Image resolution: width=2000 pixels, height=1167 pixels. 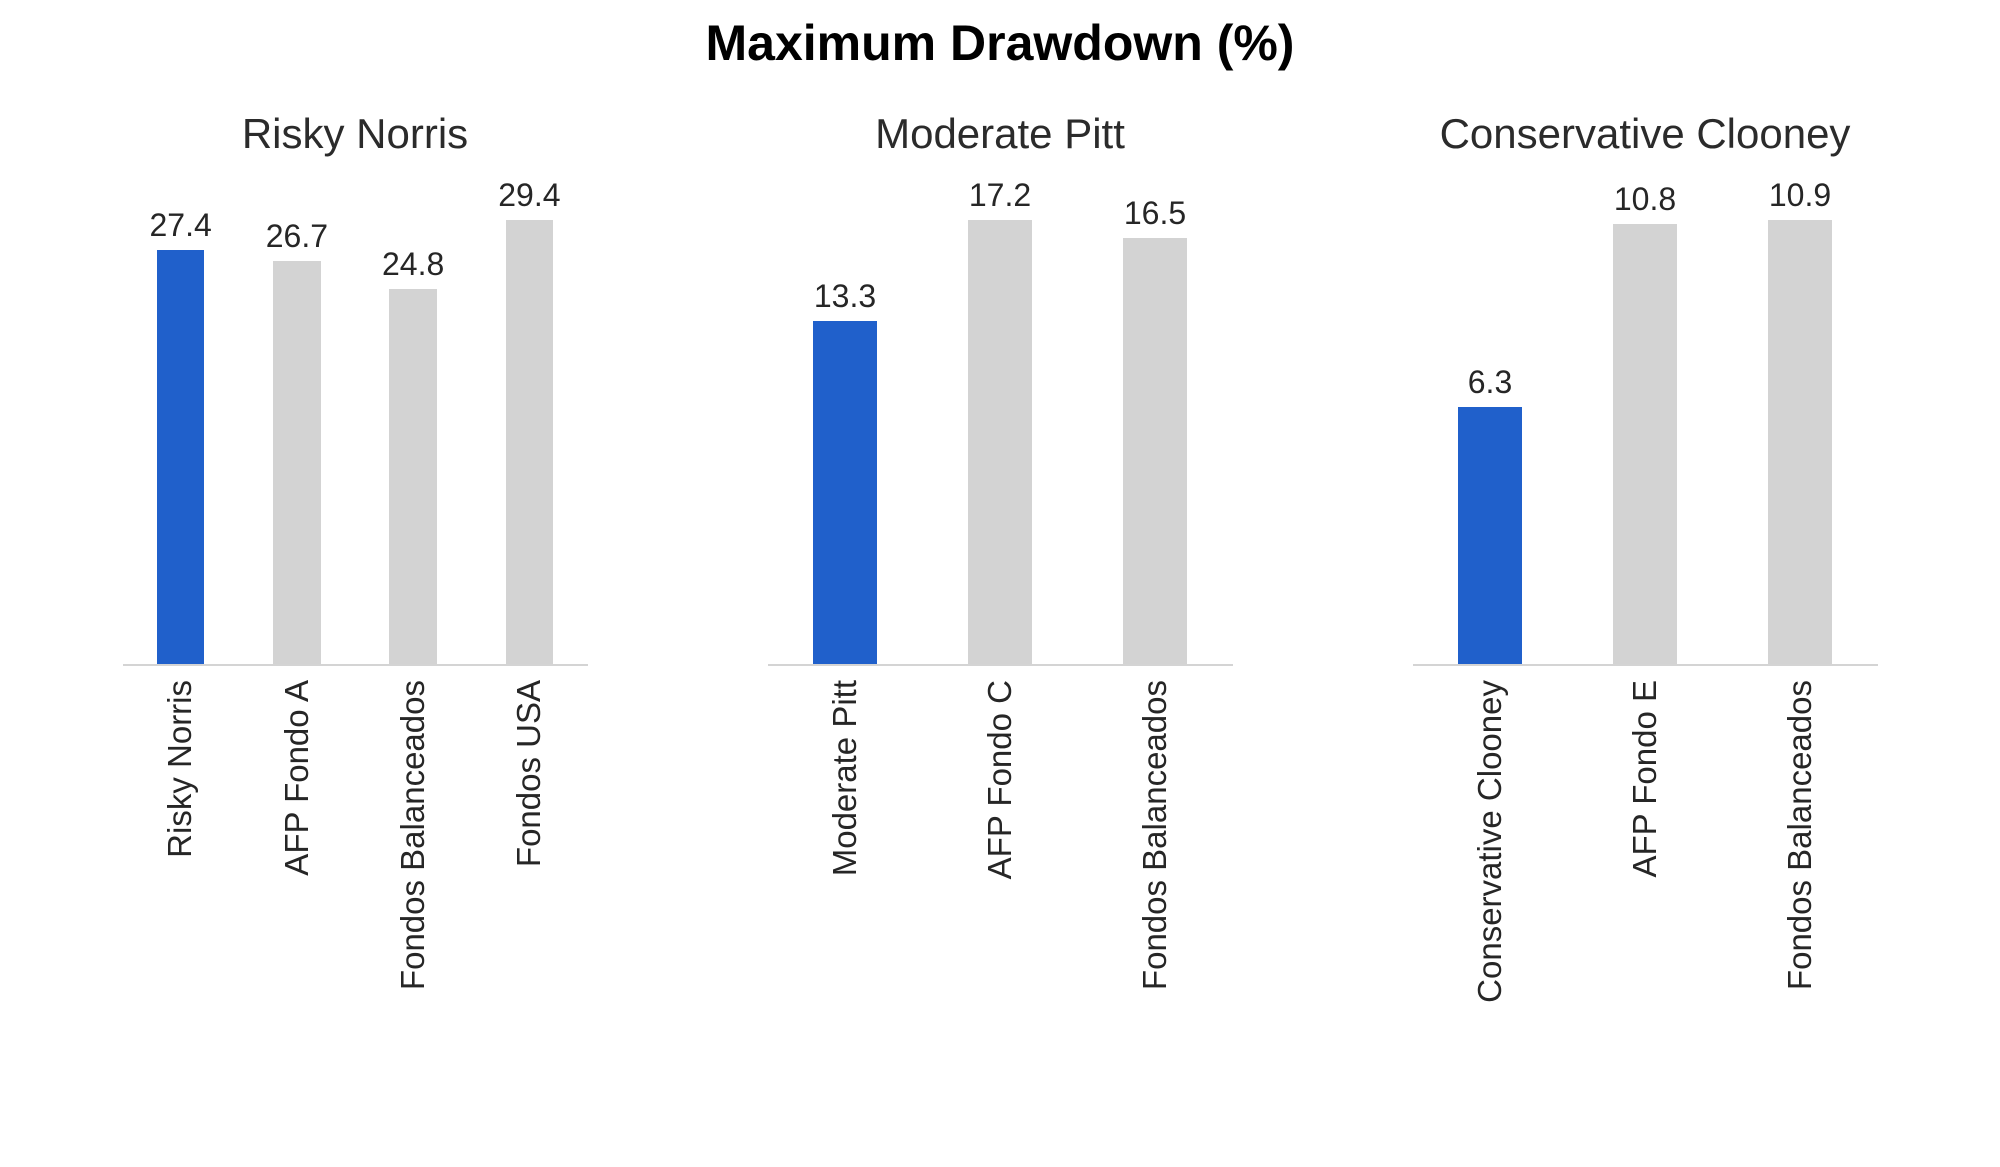 I want to click on category-label-slot: AFP Fondo A, so click(x=297, y=778).